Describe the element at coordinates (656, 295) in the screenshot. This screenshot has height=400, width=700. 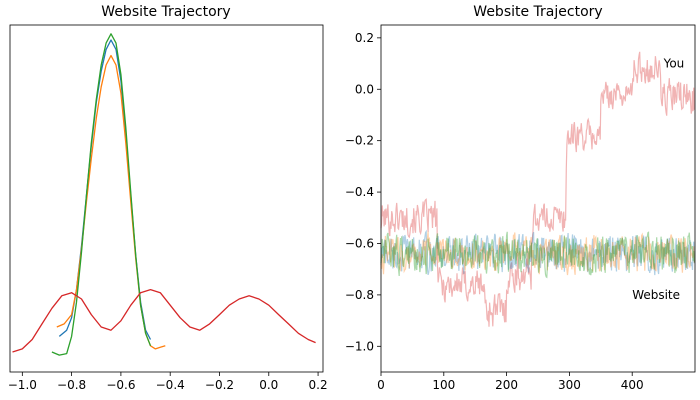
I see `annotation-website: Website` at that location.